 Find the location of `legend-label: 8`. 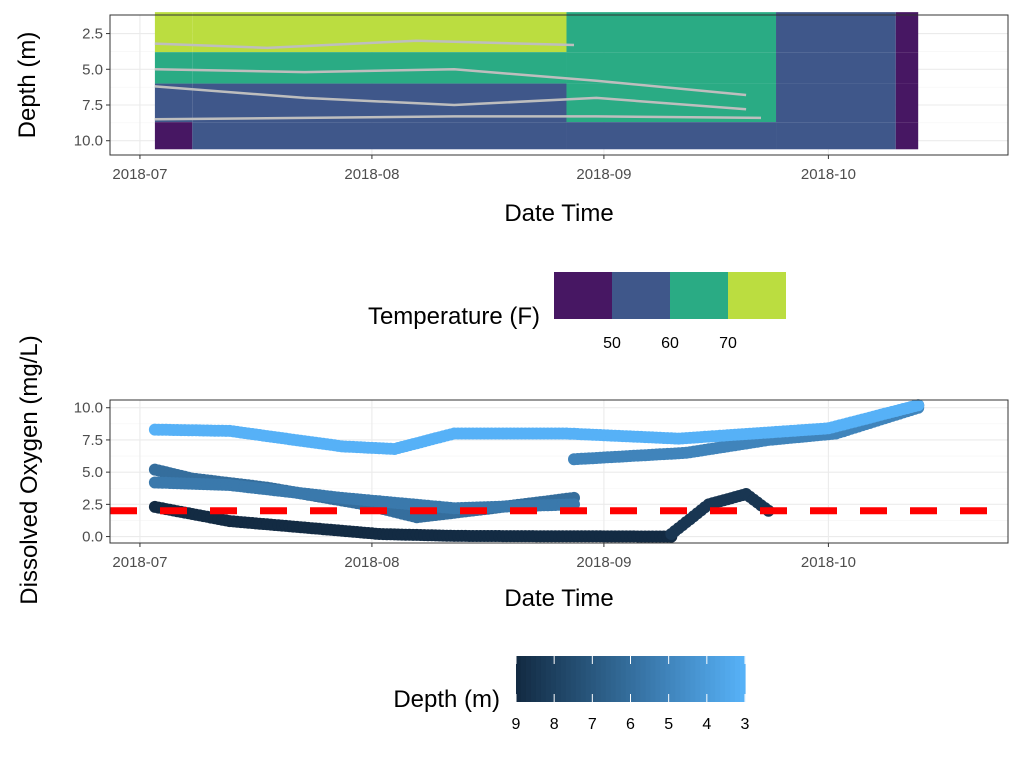

legend-label: 8 is located at coordinates (554, 724).